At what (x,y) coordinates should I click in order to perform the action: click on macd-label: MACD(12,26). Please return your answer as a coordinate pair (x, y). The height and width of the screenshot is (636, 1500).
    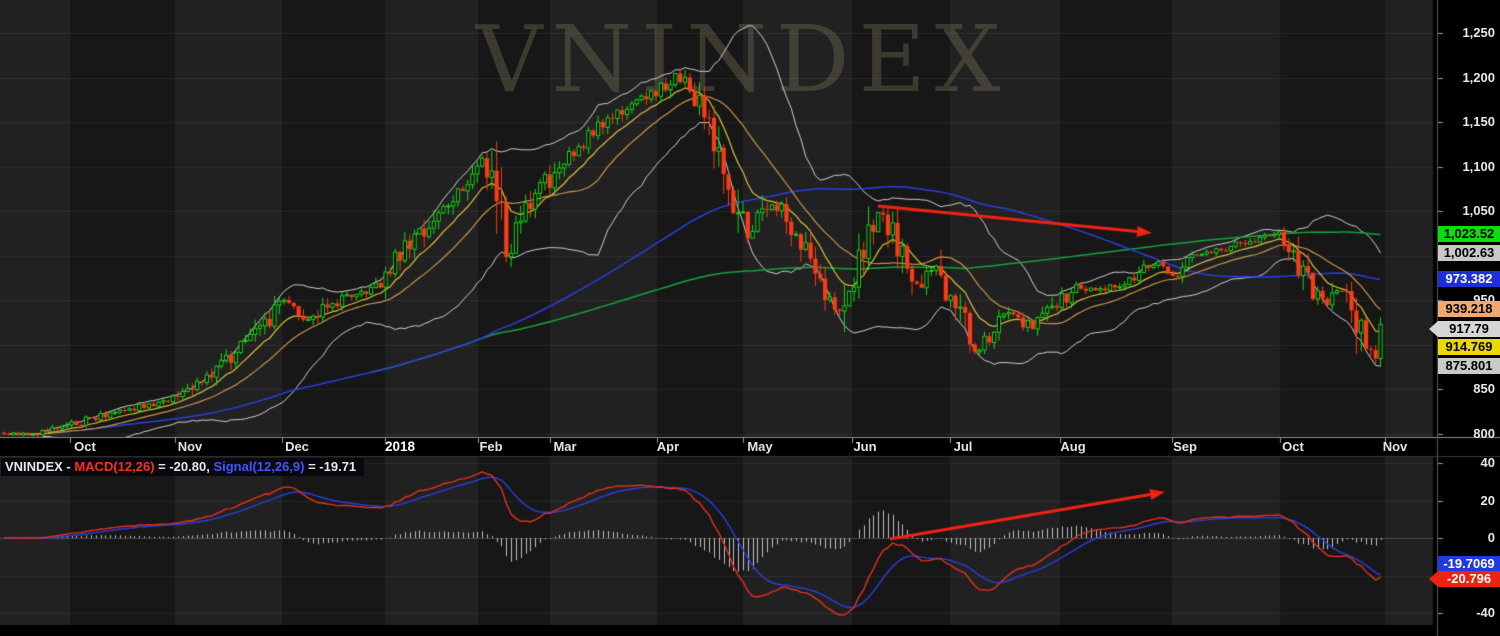
    Looking at the image, I should click on (114, 466).